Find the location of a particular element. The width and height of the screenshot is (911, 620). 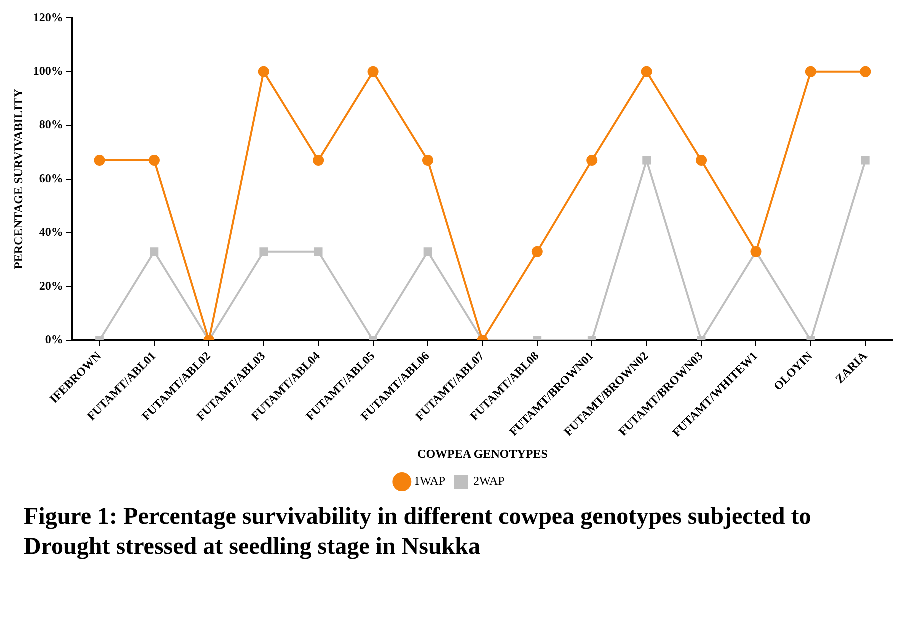

y-tick-label: 0% is located at coordinates (54, 339).